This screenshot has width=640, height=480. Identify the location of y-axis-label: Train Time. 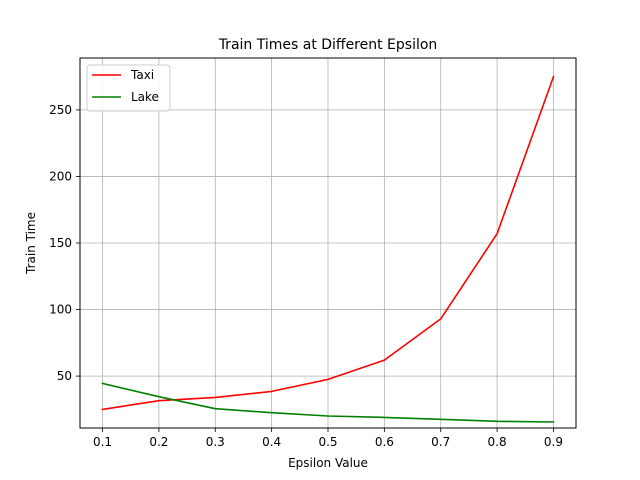
(31, 243).